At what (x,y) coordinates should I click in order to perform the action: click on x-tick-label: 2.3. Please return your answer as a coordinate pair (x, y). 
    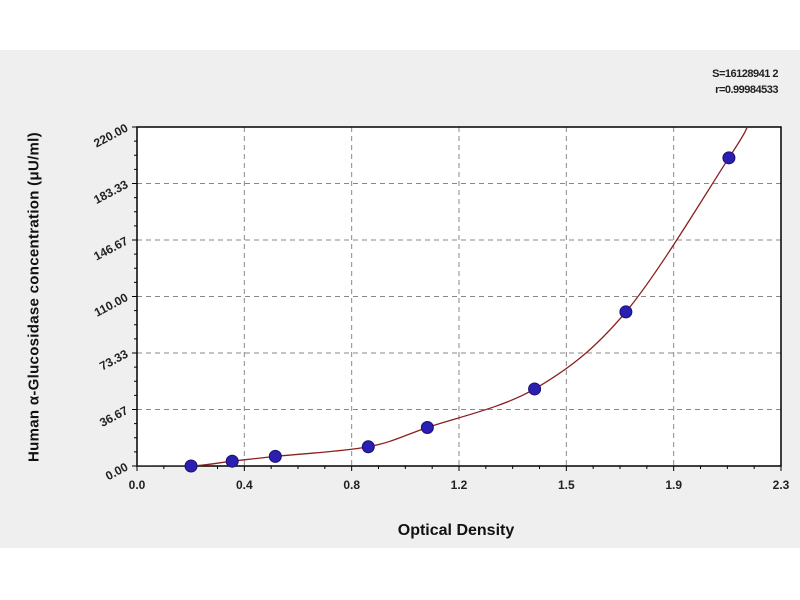
    Looking at the image, I should click on (781, 485).